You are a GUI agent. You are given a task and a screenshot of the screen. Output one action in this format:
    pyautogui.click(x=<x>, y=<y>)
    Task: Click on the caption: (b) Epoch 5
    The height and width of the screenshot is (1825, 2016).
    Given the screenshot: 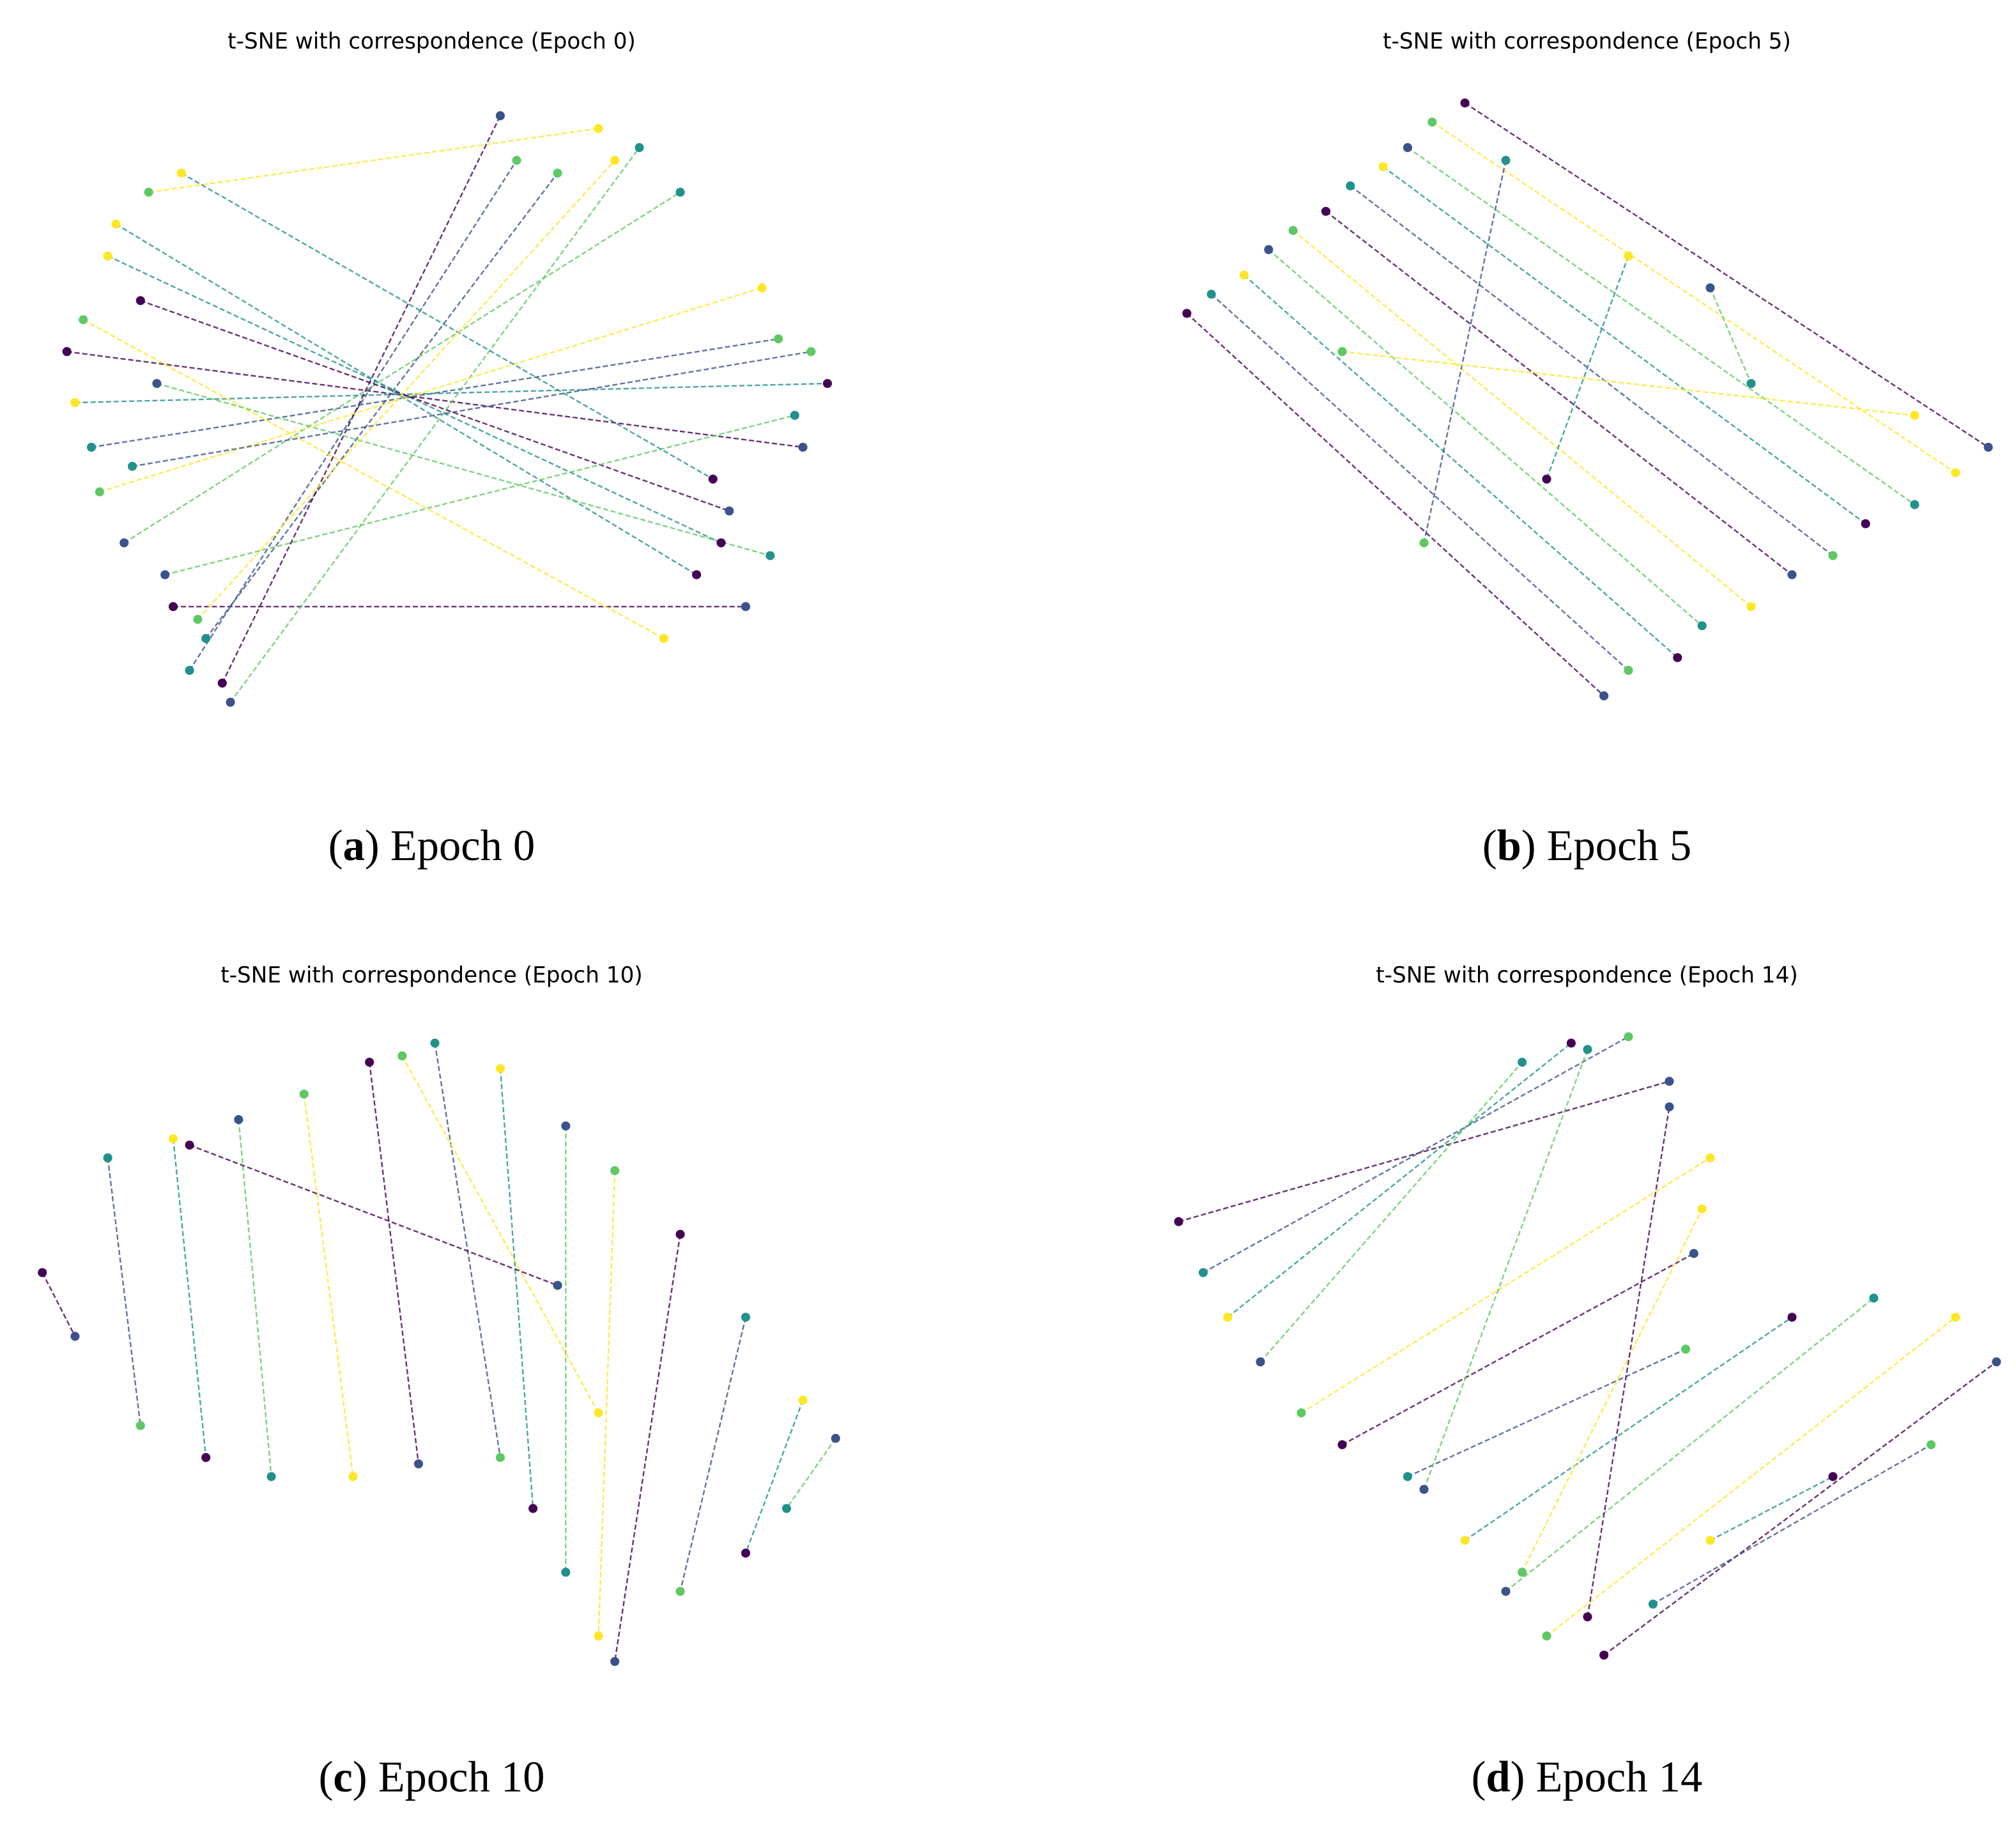 What is the action you would take?
    pyautogui.click(x=1587, y=845)
    